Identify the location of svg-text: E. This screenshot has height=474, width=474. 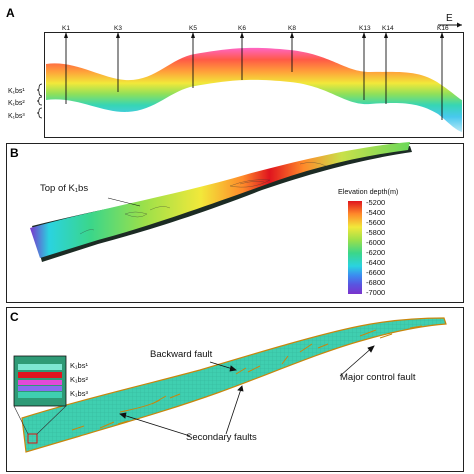
(449, 18).